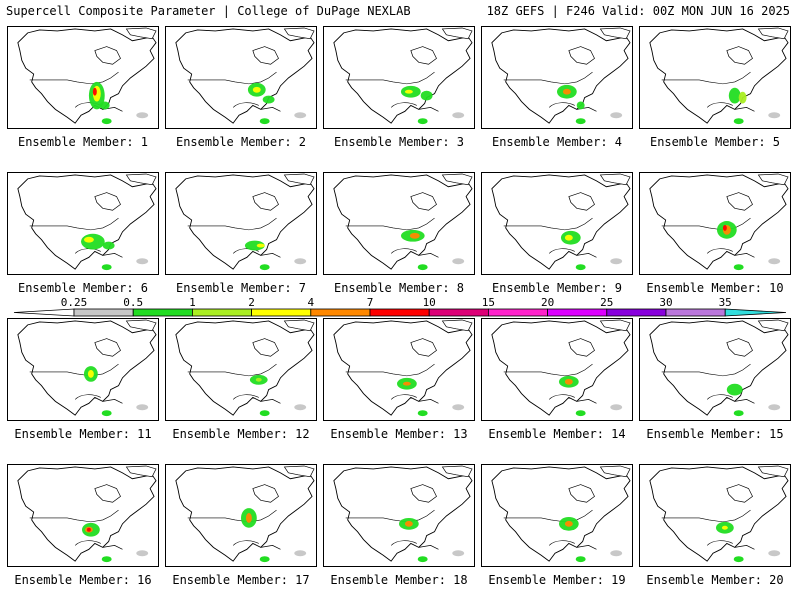  What do you see at coordinates (557, 288) in the screenshot?
I see `ensemble-member-label: Ensemble Member: 9` at bounding box center [557, 288].